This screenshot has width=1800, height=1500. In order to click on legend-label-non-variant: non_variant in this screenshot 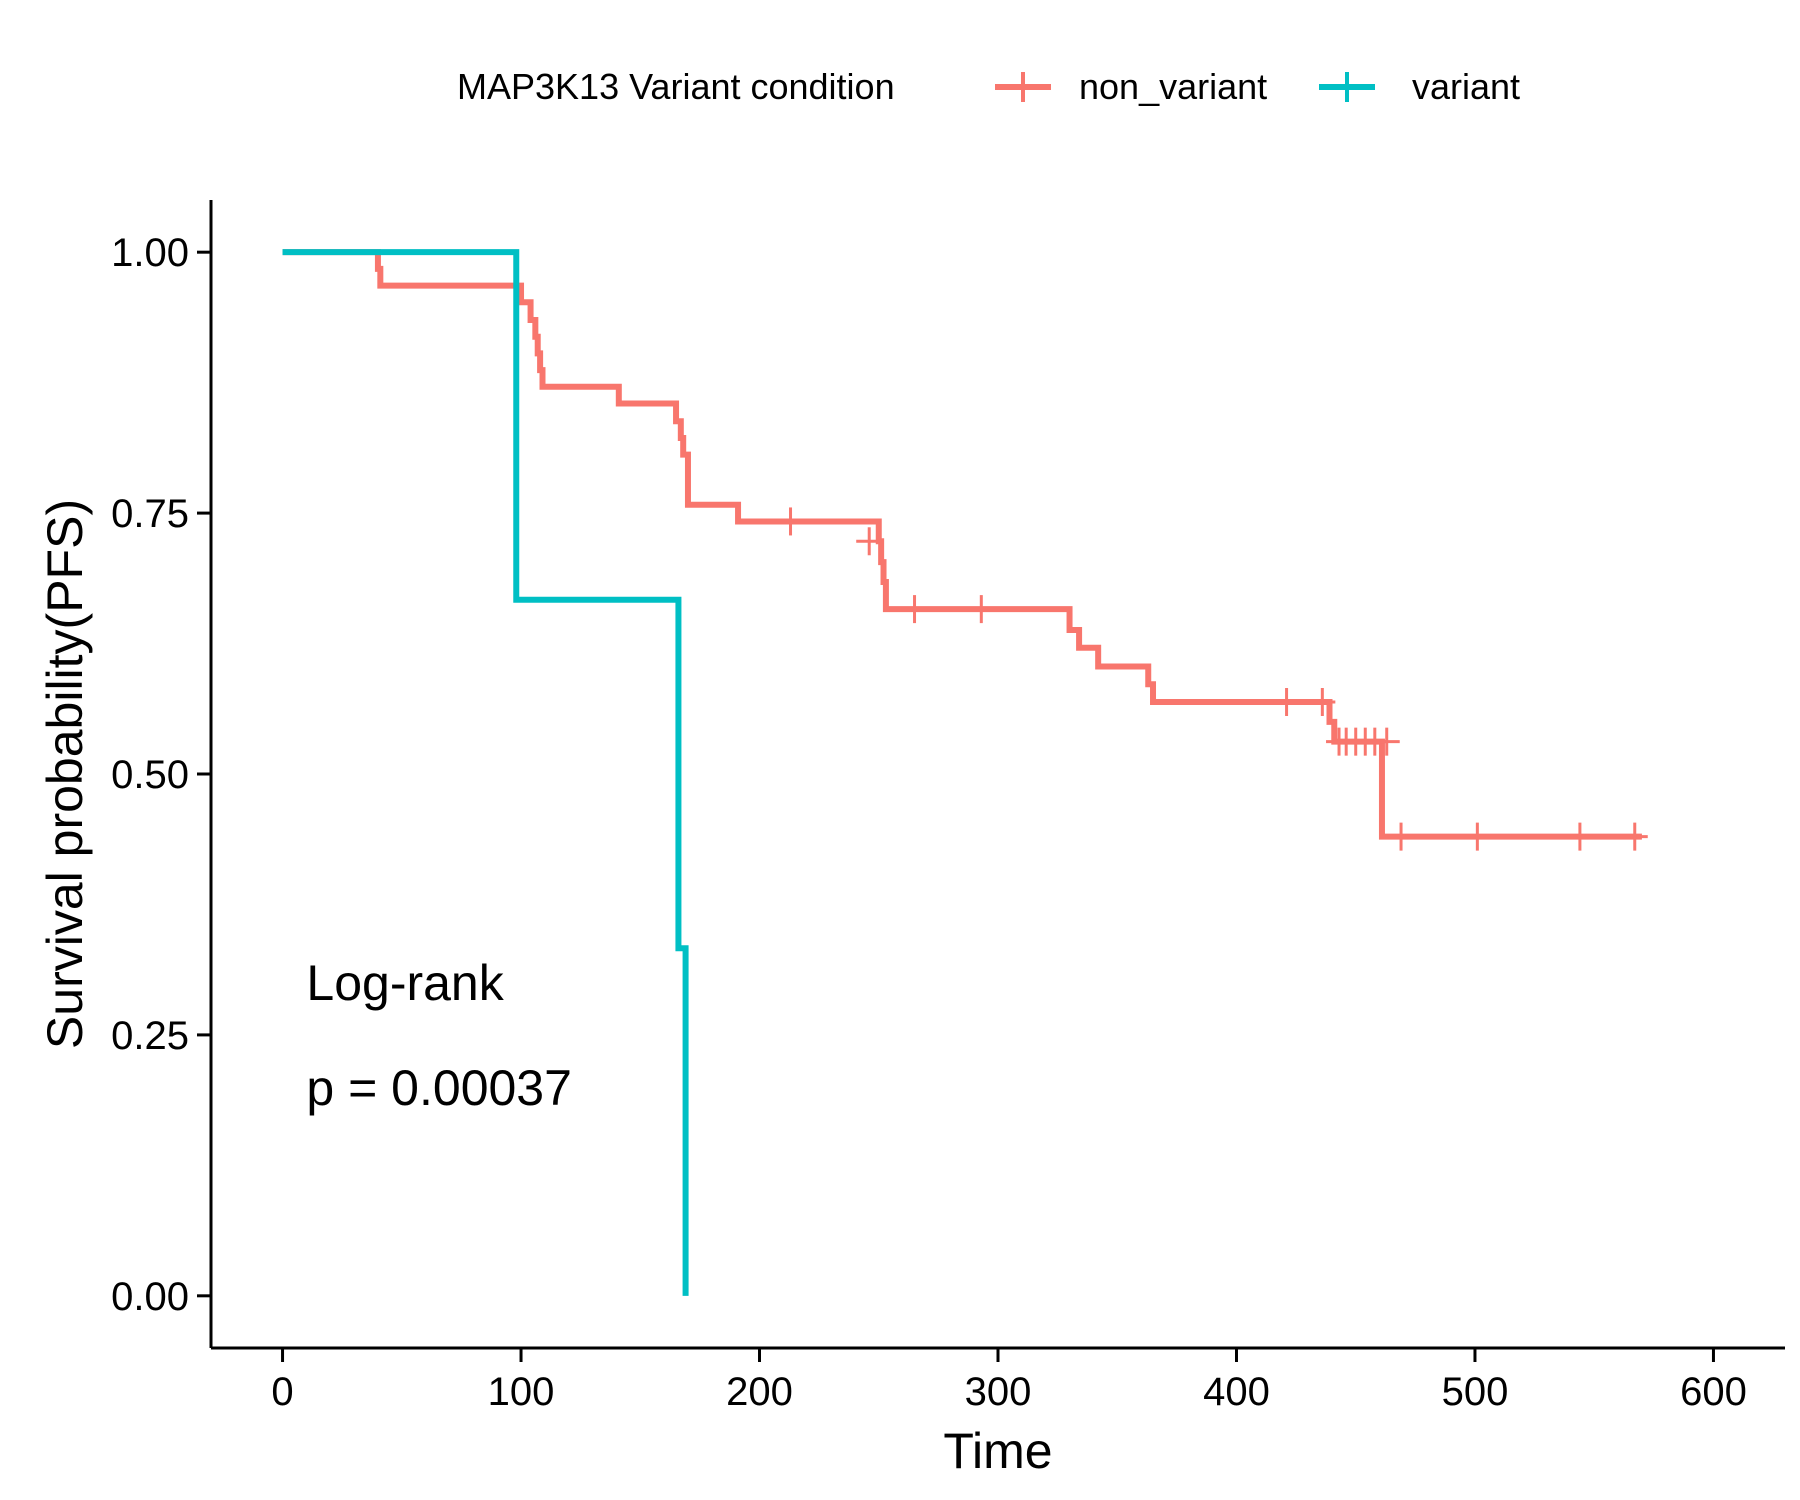, I will do `click(1173, 86)`.